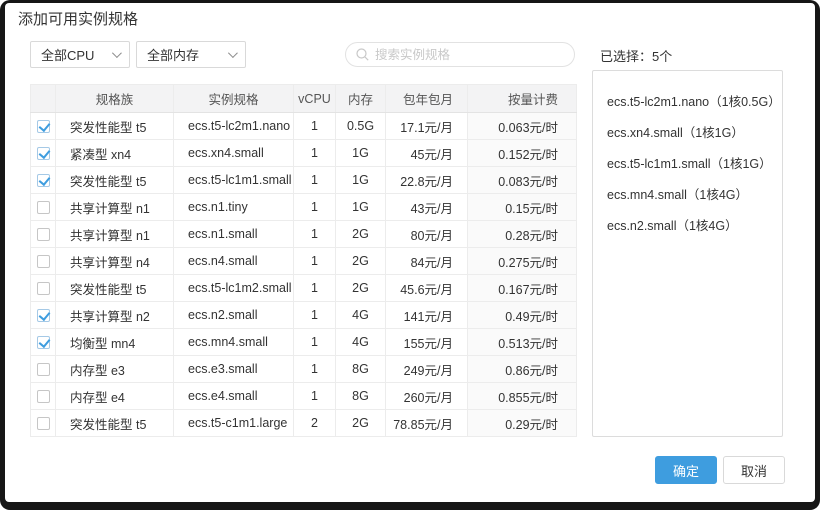 Image resolution: width=820 pixels, height=510 pixels. I want to click on memory-cell: 4G, so click(360, 315).